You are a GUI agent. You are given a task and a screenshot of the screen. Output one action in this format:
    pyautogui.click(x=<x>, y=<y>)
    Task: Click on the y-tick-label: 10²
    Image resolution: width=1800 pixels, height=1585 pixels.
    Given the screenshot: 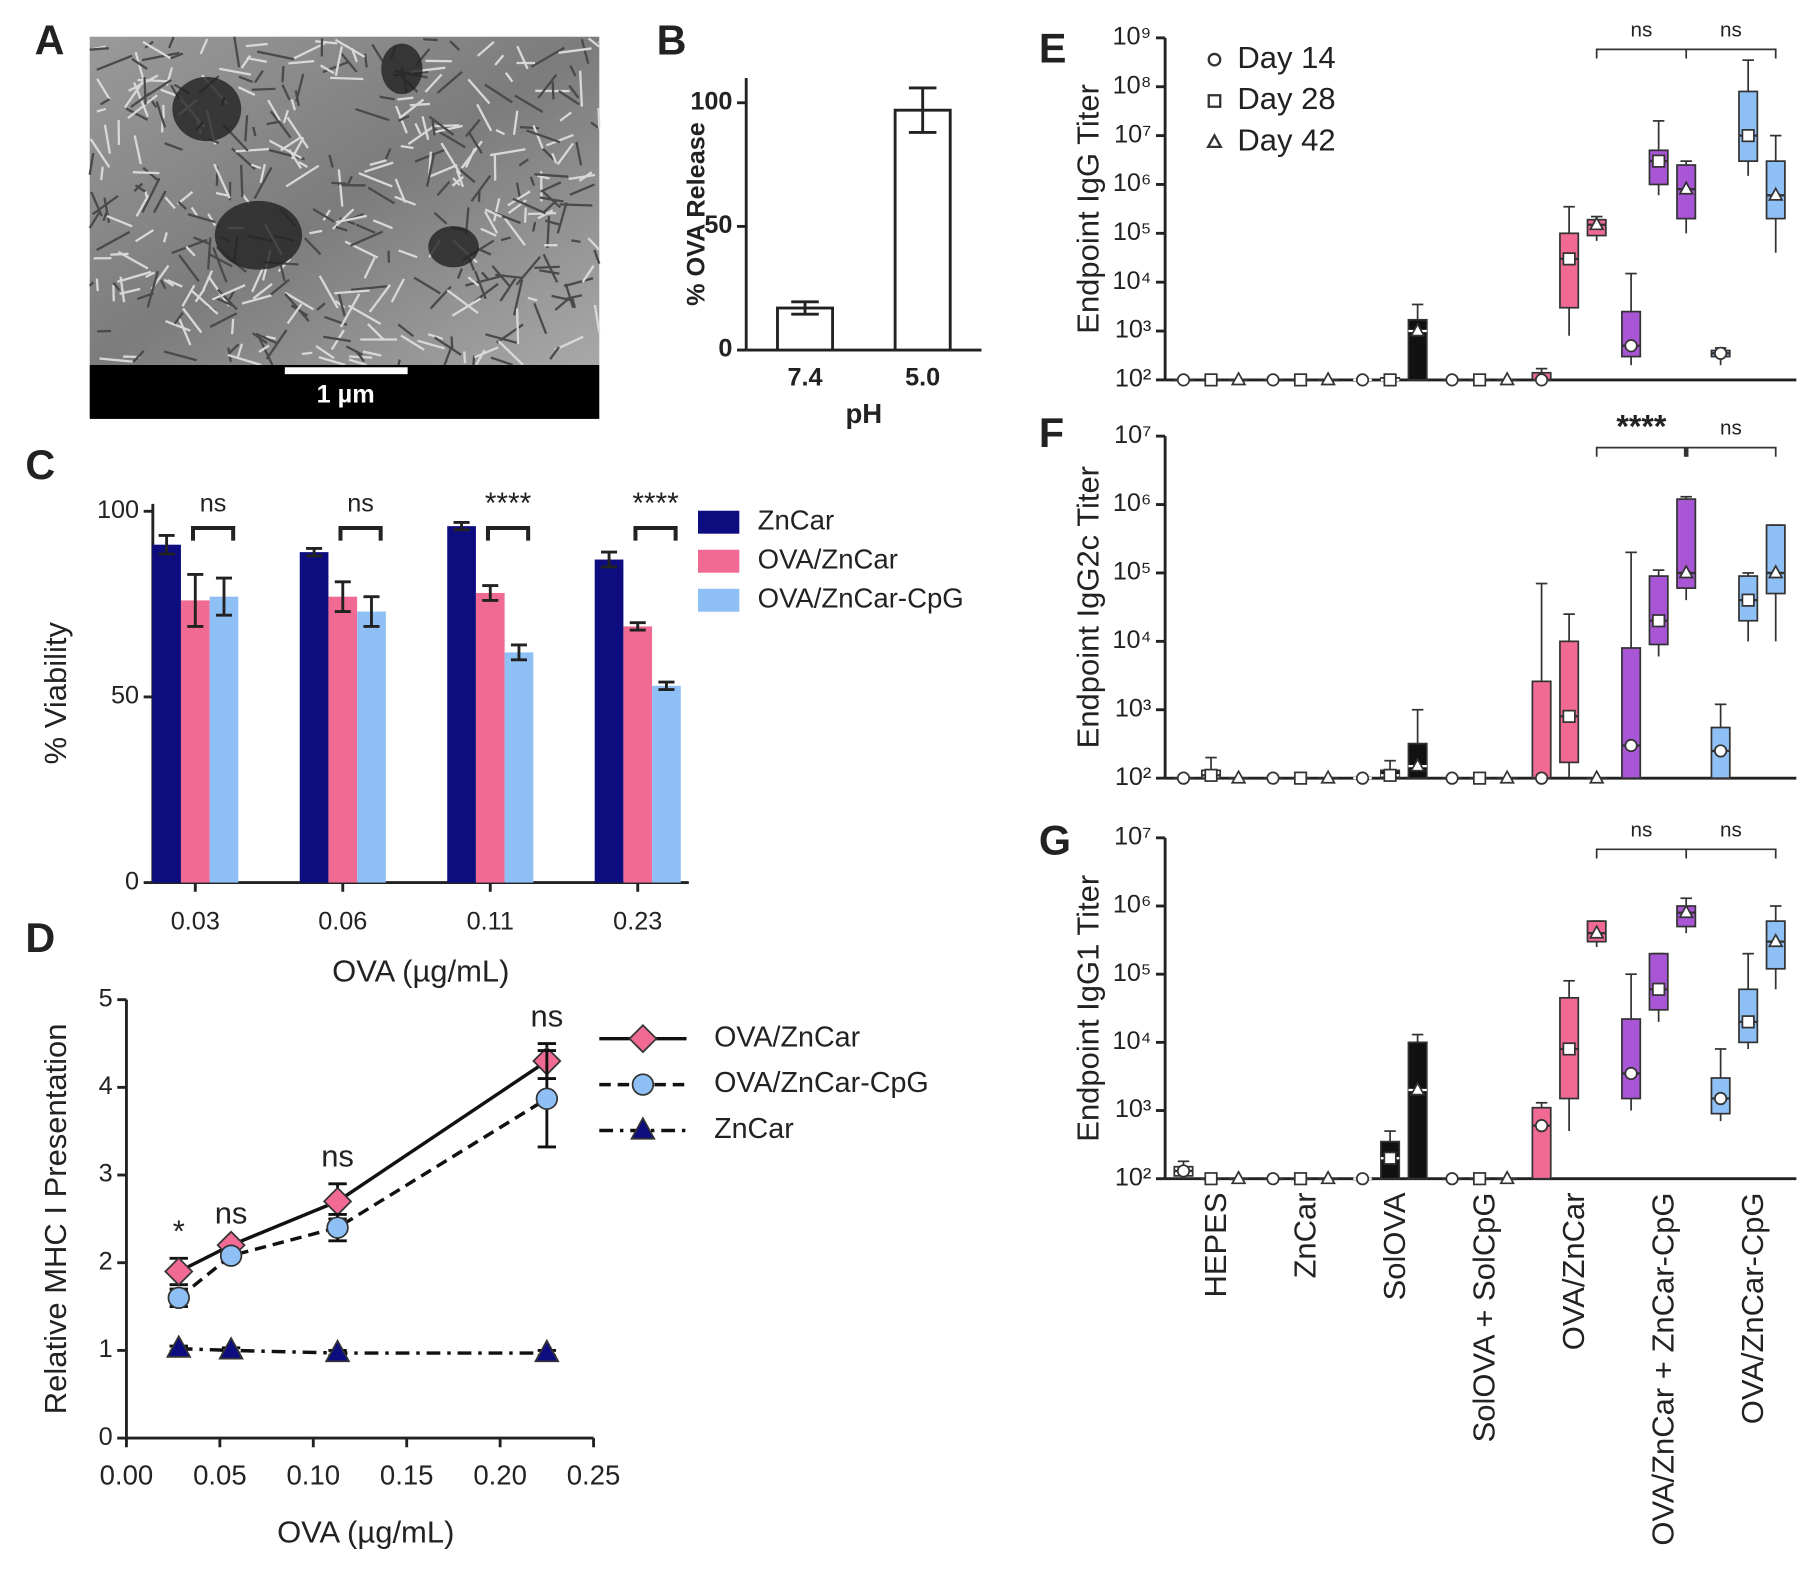 What is the action you would take?
    pyautogui.click(x=1133, y=777)
    